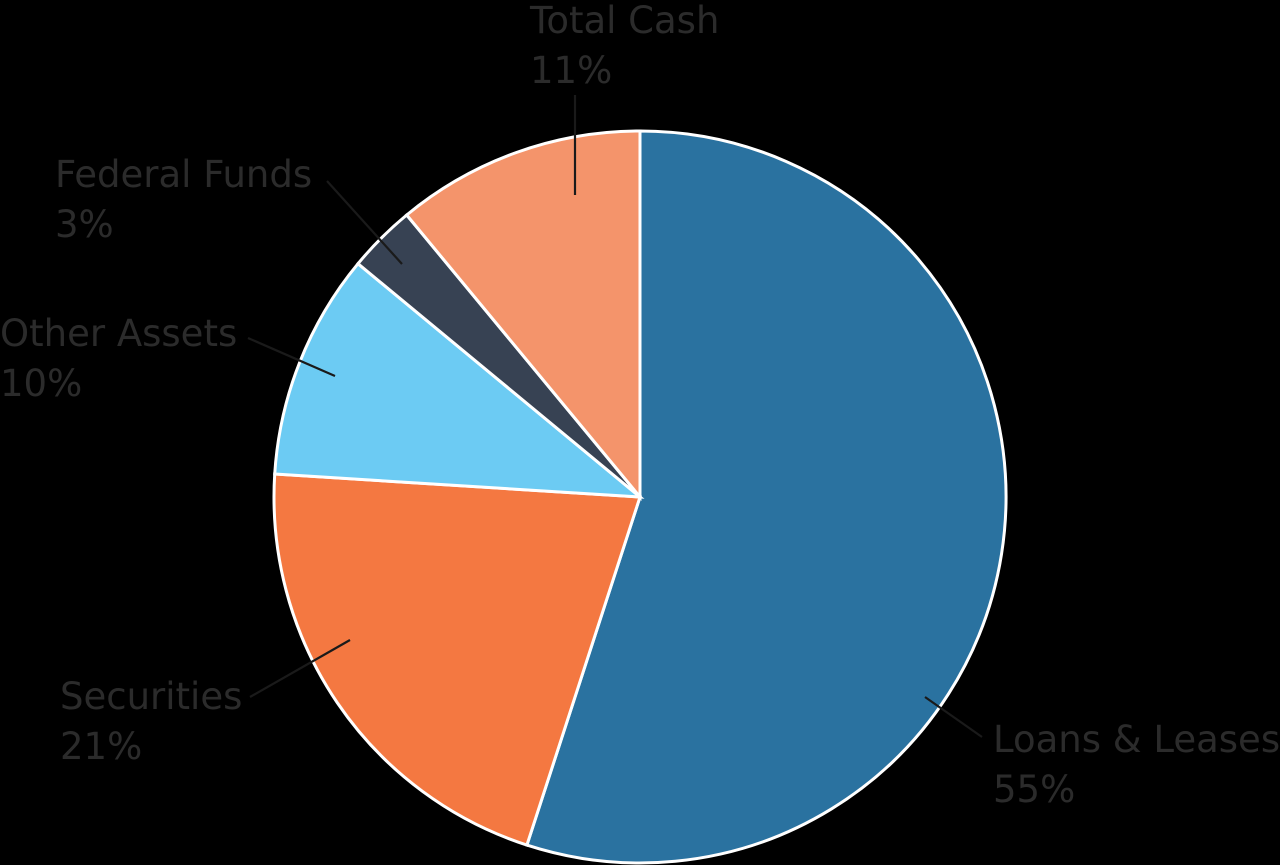 This screenshot has width=1280, height=865. I want to click on pie-slice-other-assets, so click(459, 380).